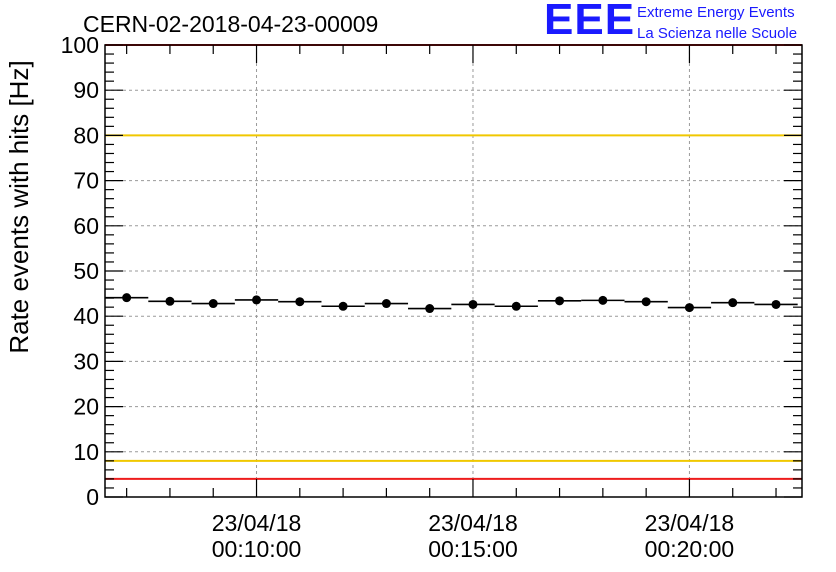 The height and width of the screenshot is (572, 836). I want to click on y-tick-label: 100, so click(80, 45).